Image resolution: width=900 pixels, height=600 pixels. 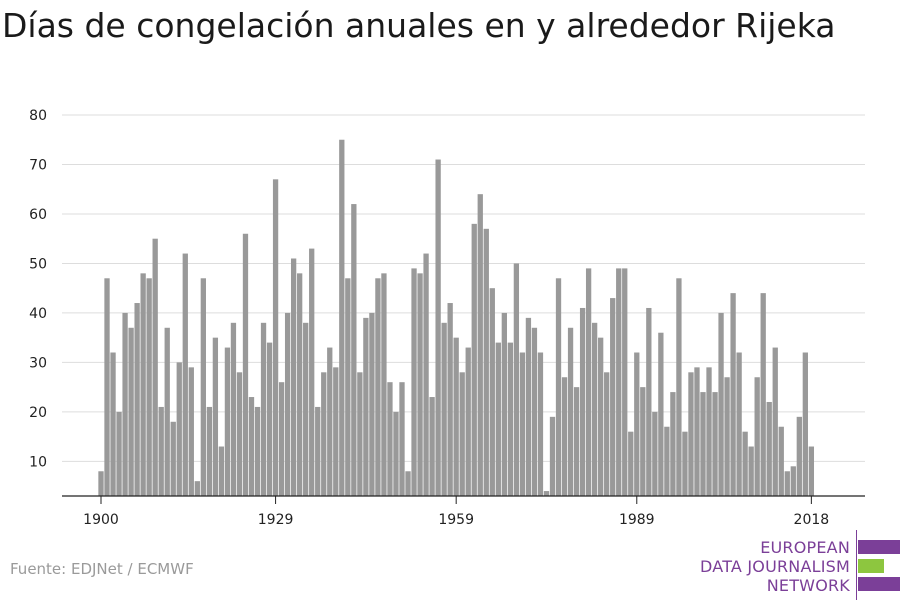 I want to click on bar-1972, so click(x=534, y=411).